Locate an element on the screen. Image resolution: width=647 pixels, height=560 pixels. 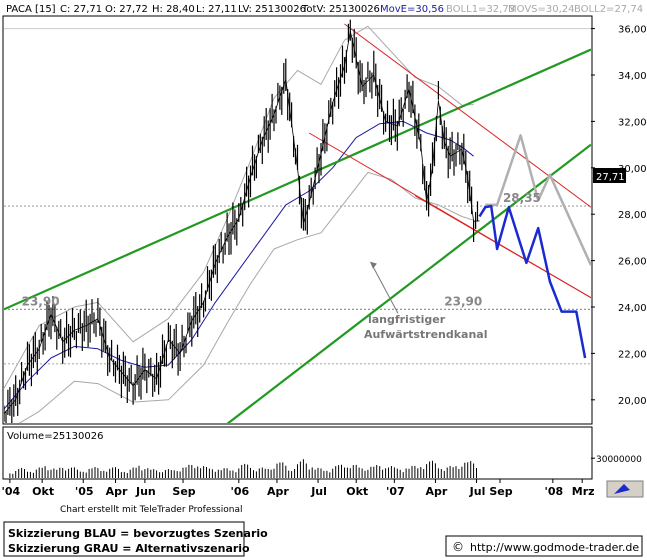
chart-navigate-icon is located at coordinates (622, 489).